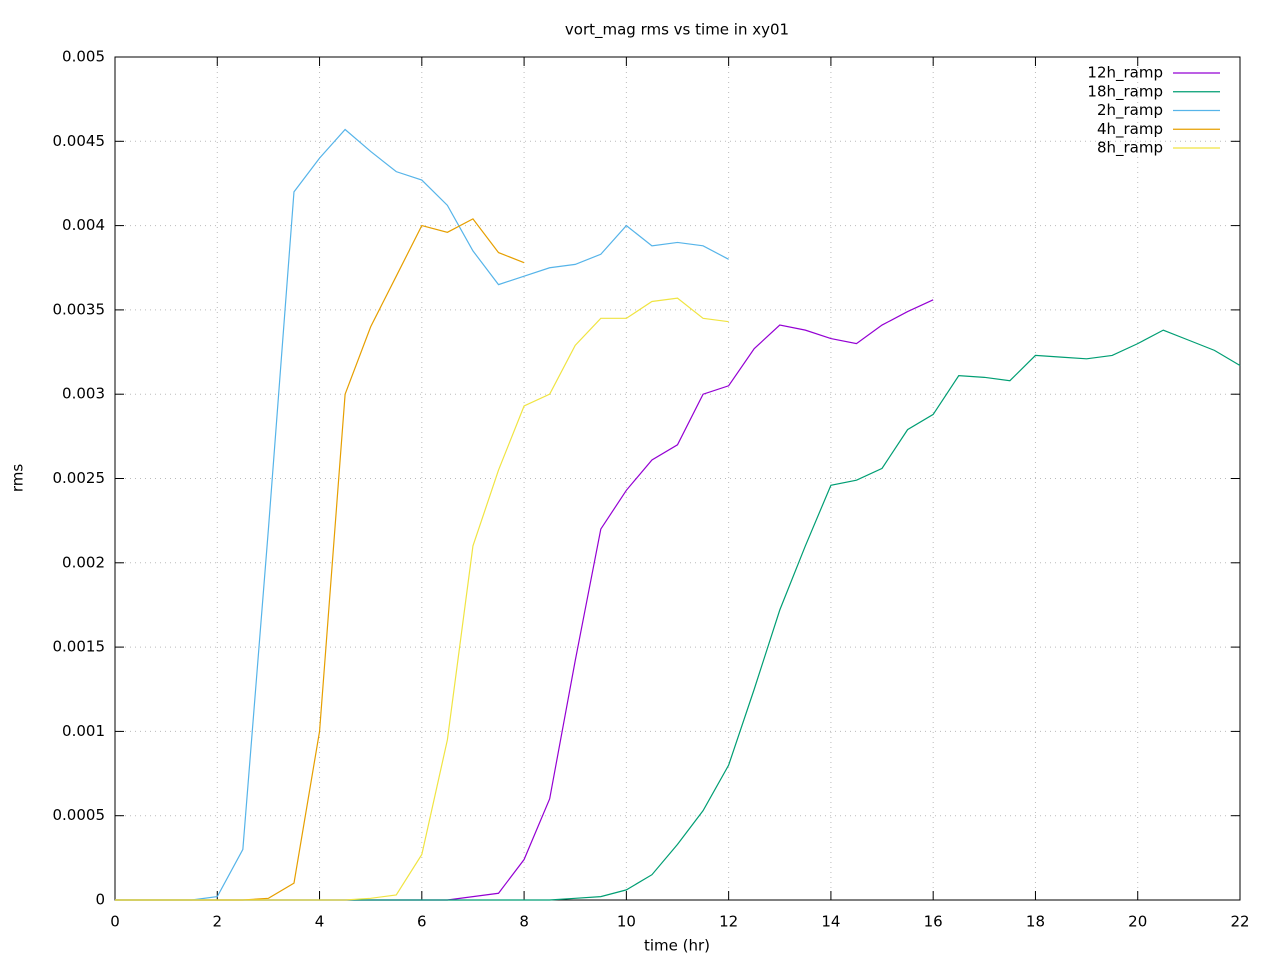 This screenshot has width=1280, height=960. I want to click on y-tick-label: 0, so click(100, 900).